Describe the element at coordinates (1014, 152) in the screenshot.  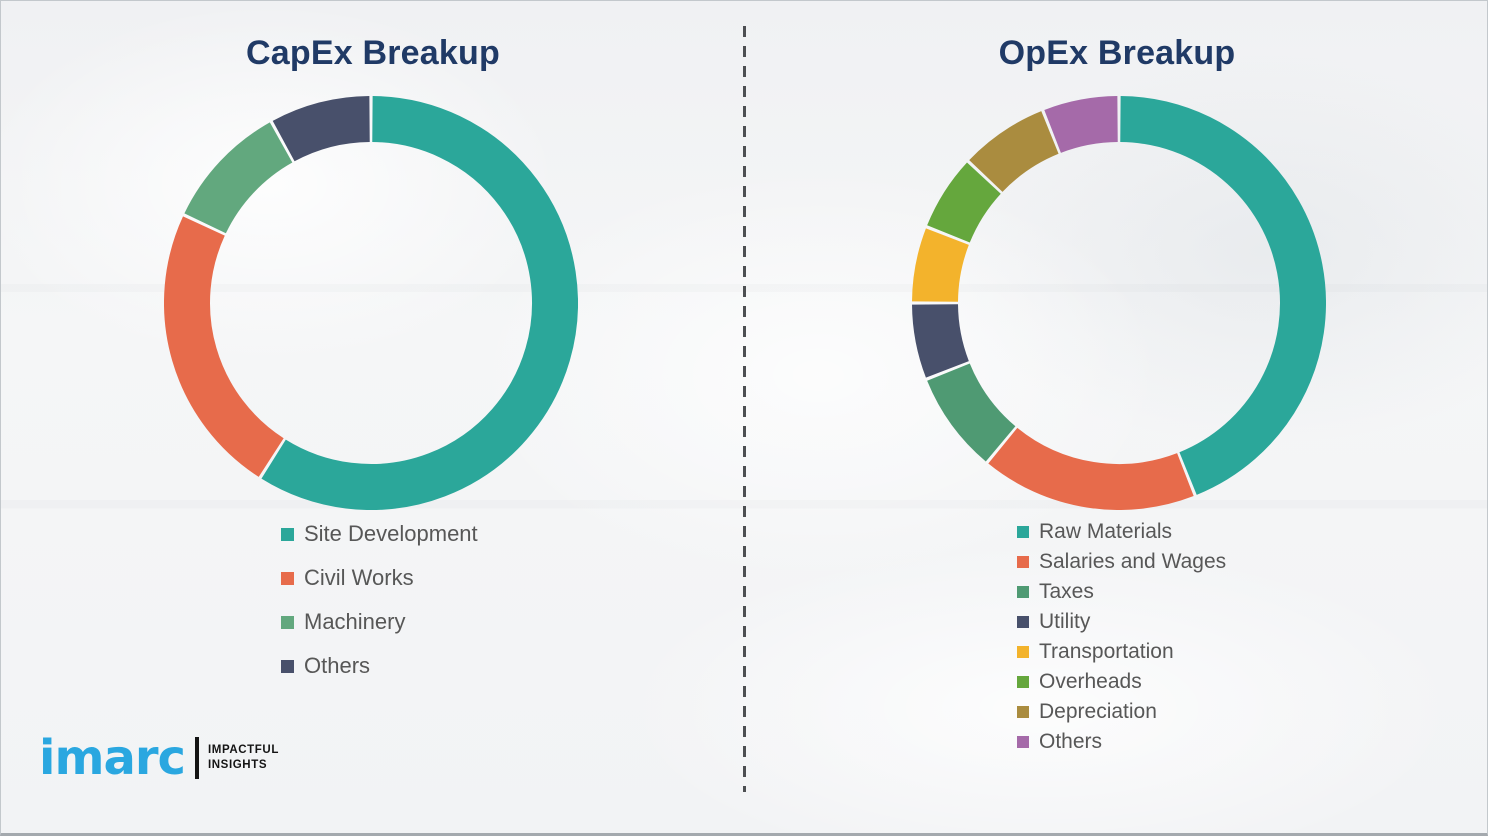
I see `donut-segment-depreciation` at that location.